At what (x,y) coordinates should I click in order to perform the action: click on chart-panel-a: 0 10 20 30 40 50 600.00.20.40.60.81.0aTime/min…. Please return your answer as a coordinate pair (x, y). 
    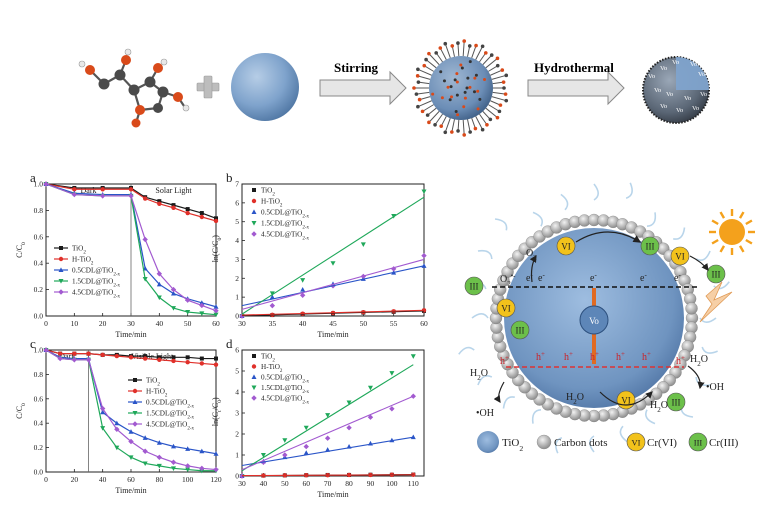
    Looking at the image, I should click on (117, 254).